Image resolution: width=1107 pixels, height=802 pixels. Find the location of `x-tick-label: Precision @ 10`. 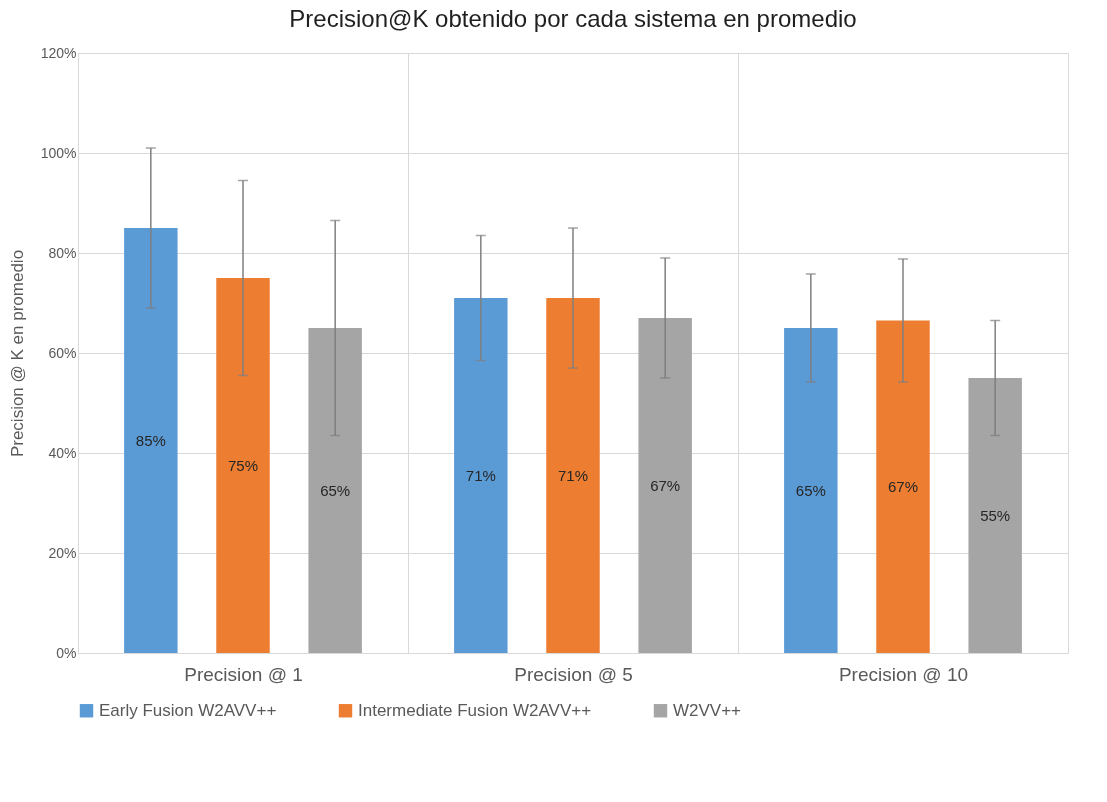

x-tick-label: Precision @ 10 is located at coordinates (903, 674).